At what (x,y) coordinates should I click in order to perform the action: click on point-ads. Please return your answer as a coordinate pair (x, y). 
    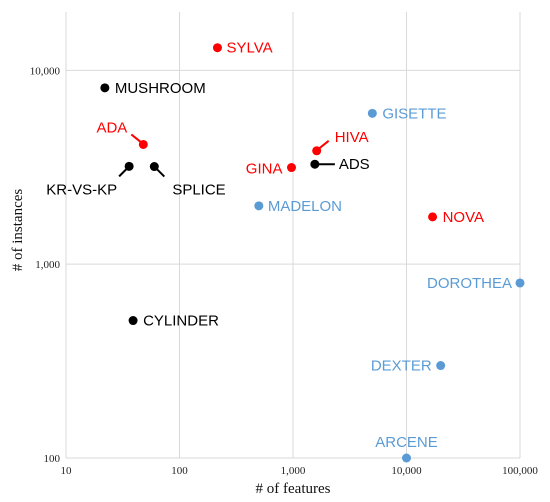
    Looking at the image, I should click on (315, 164).